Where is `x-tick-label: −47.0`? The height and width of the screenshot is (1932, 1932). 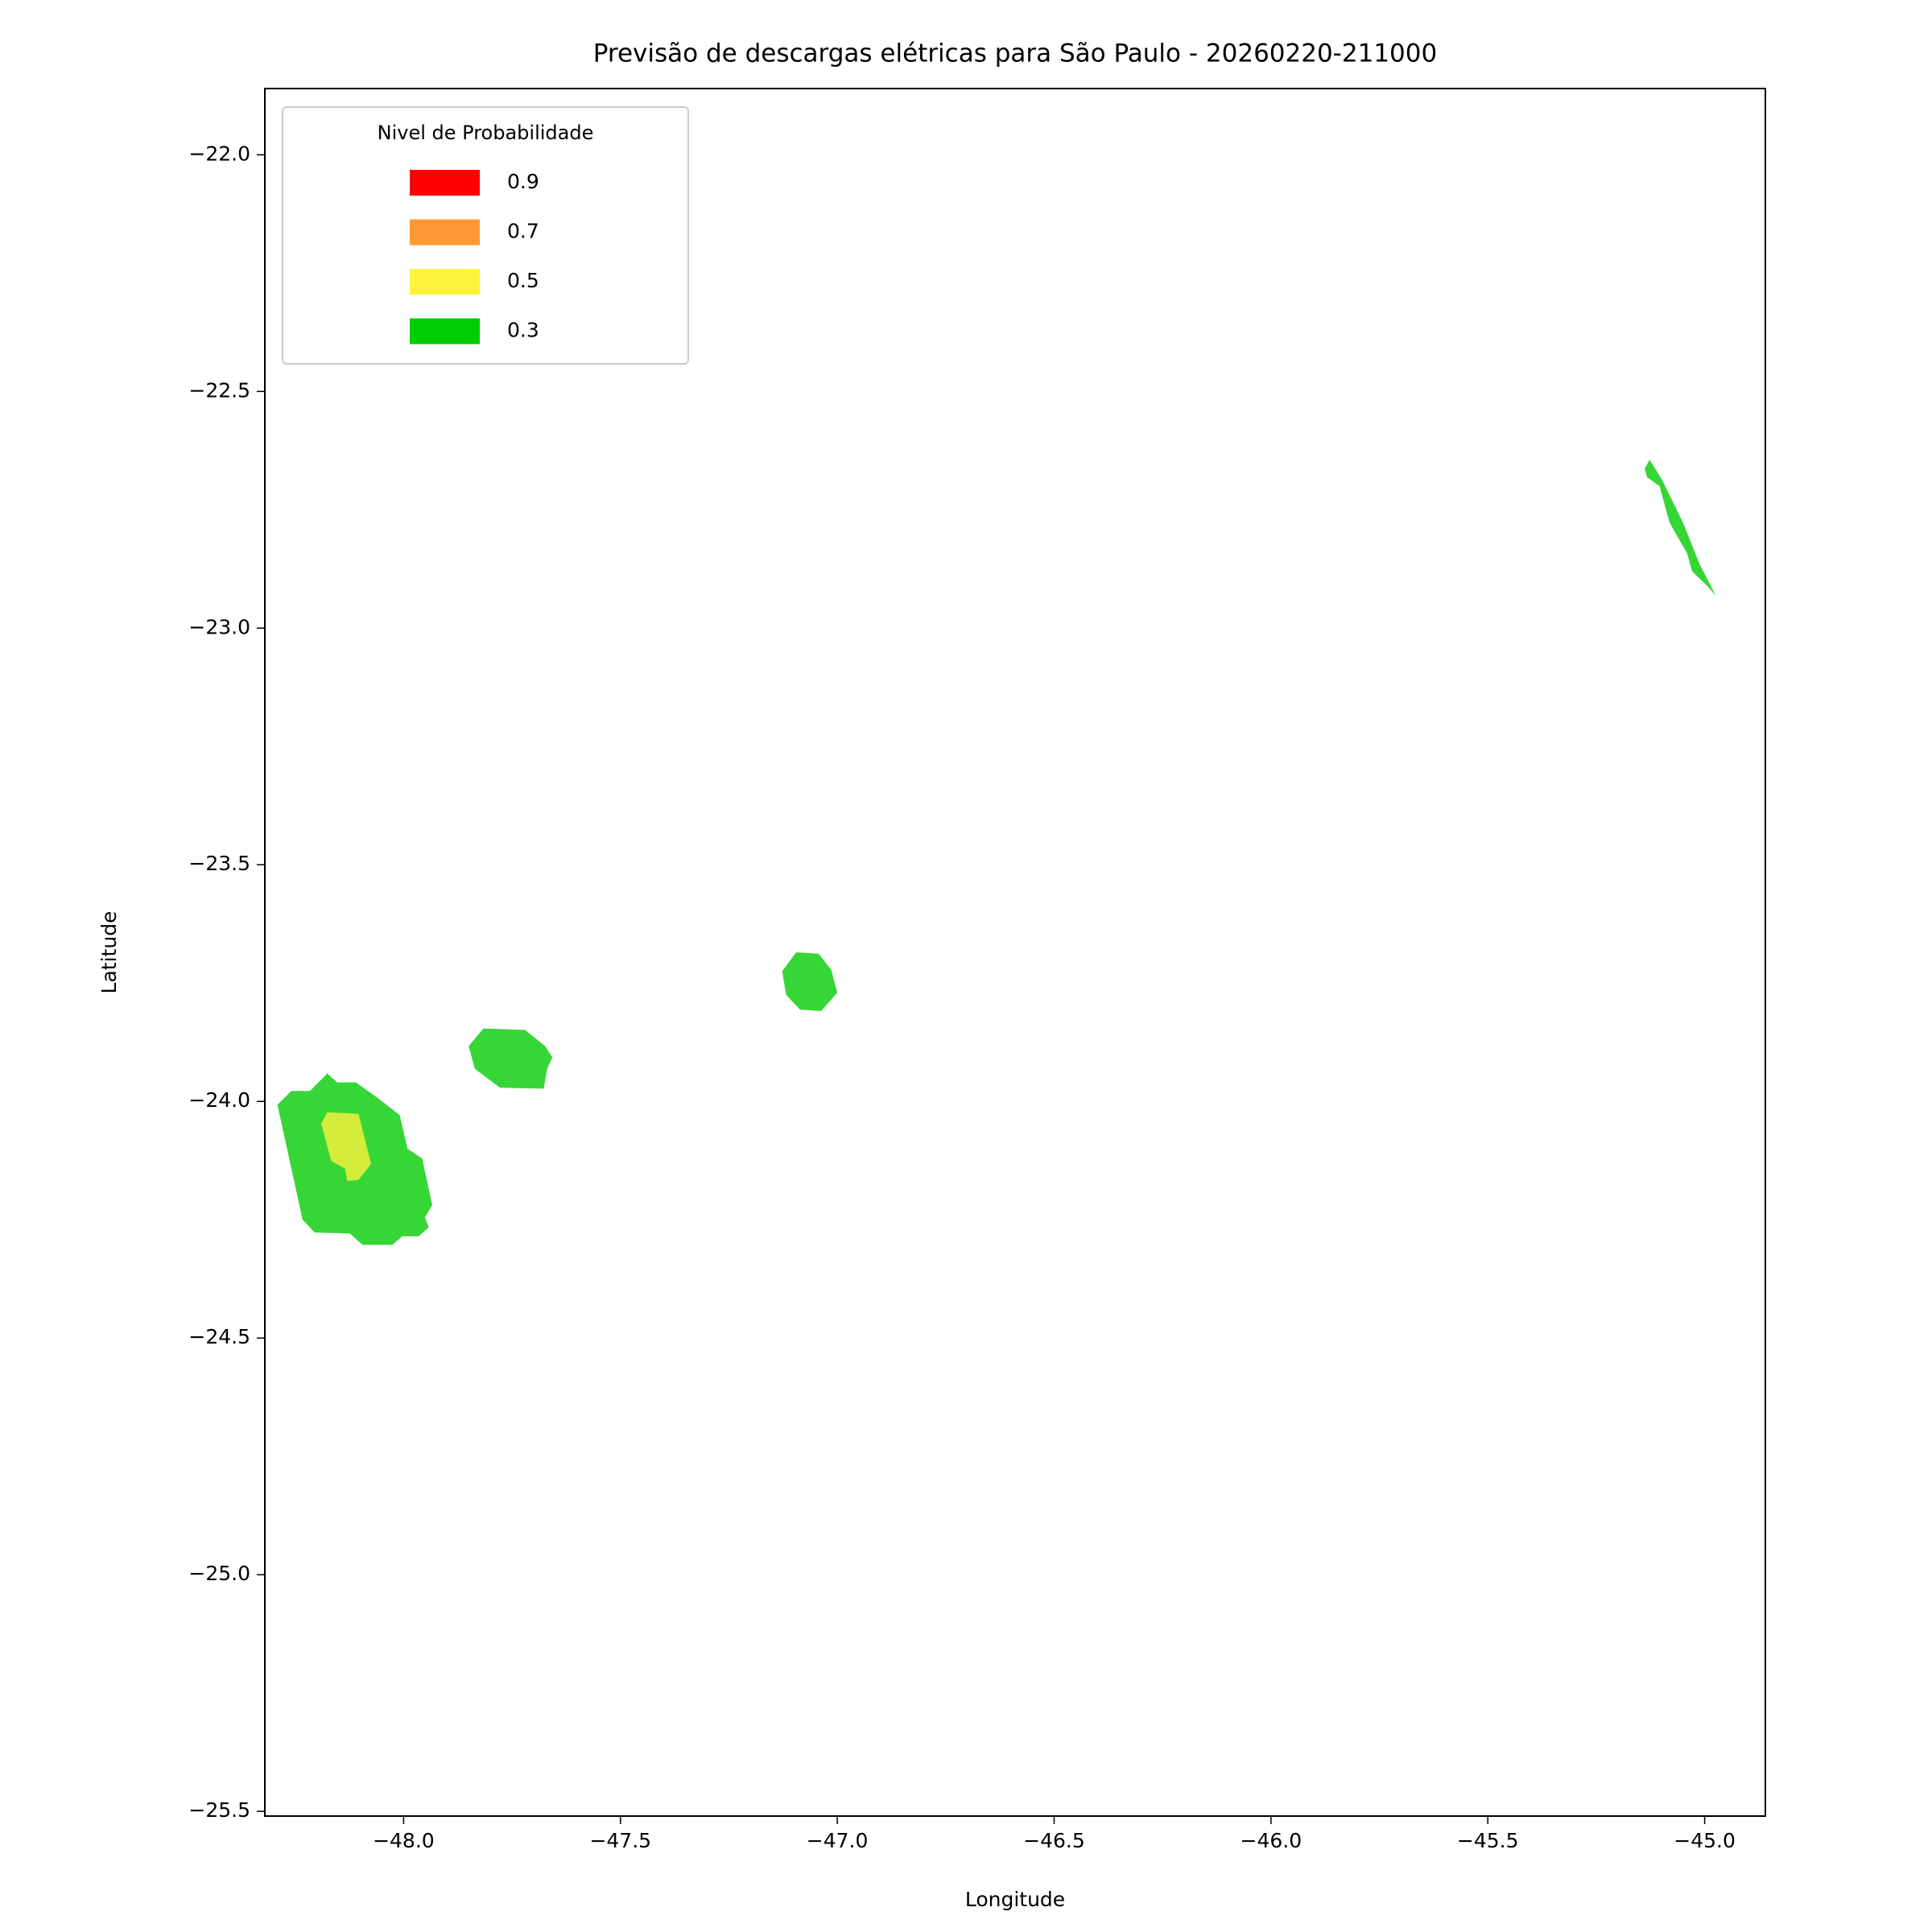
x-tick-label: −47.0 is located at coordinates (838, 1840).